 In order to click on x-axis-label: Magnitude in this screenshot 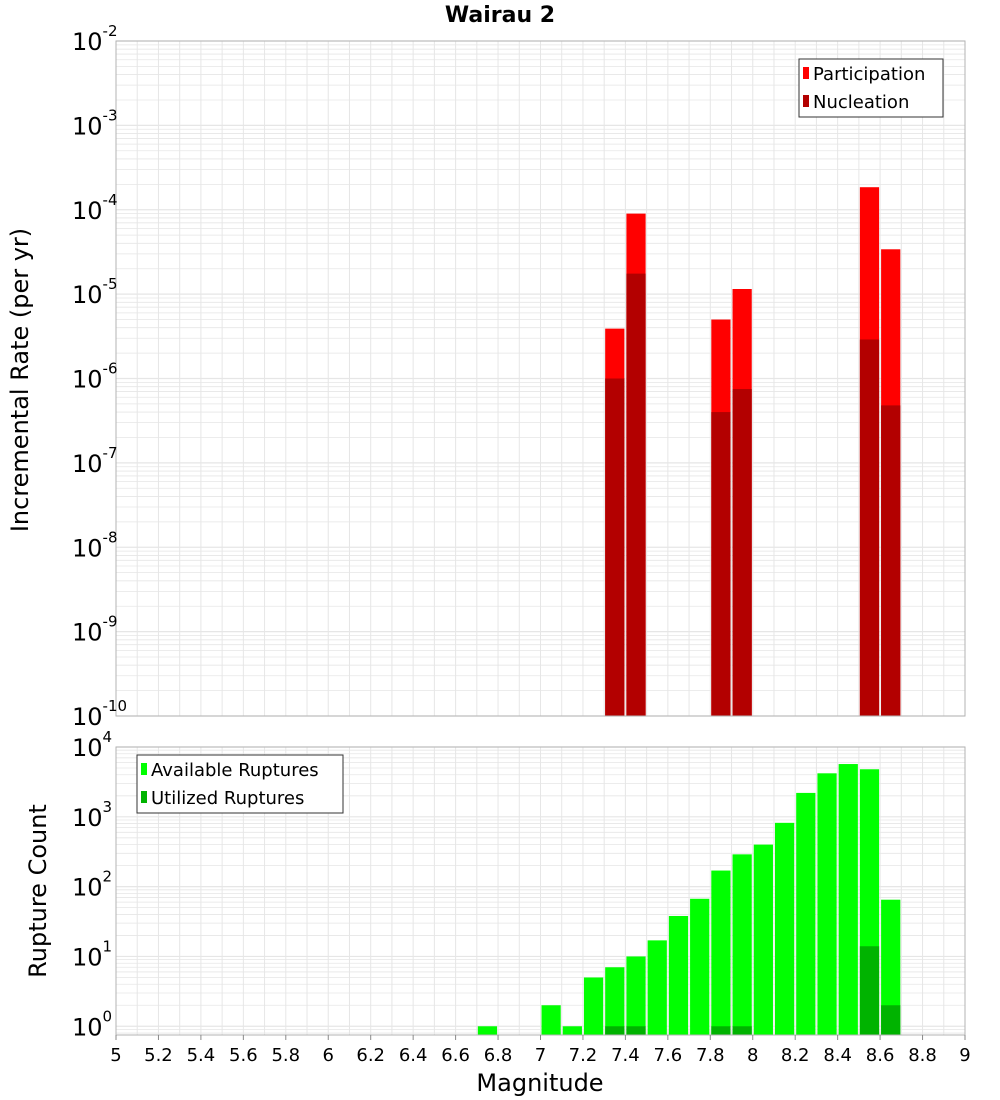, I will do `click(539, 1083)`.